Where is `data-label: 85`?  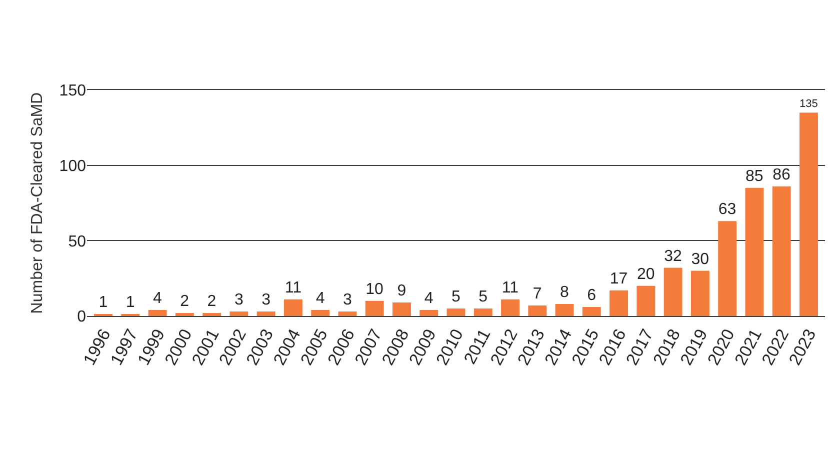 data-label: 85 is located at coordinates (755, 176).